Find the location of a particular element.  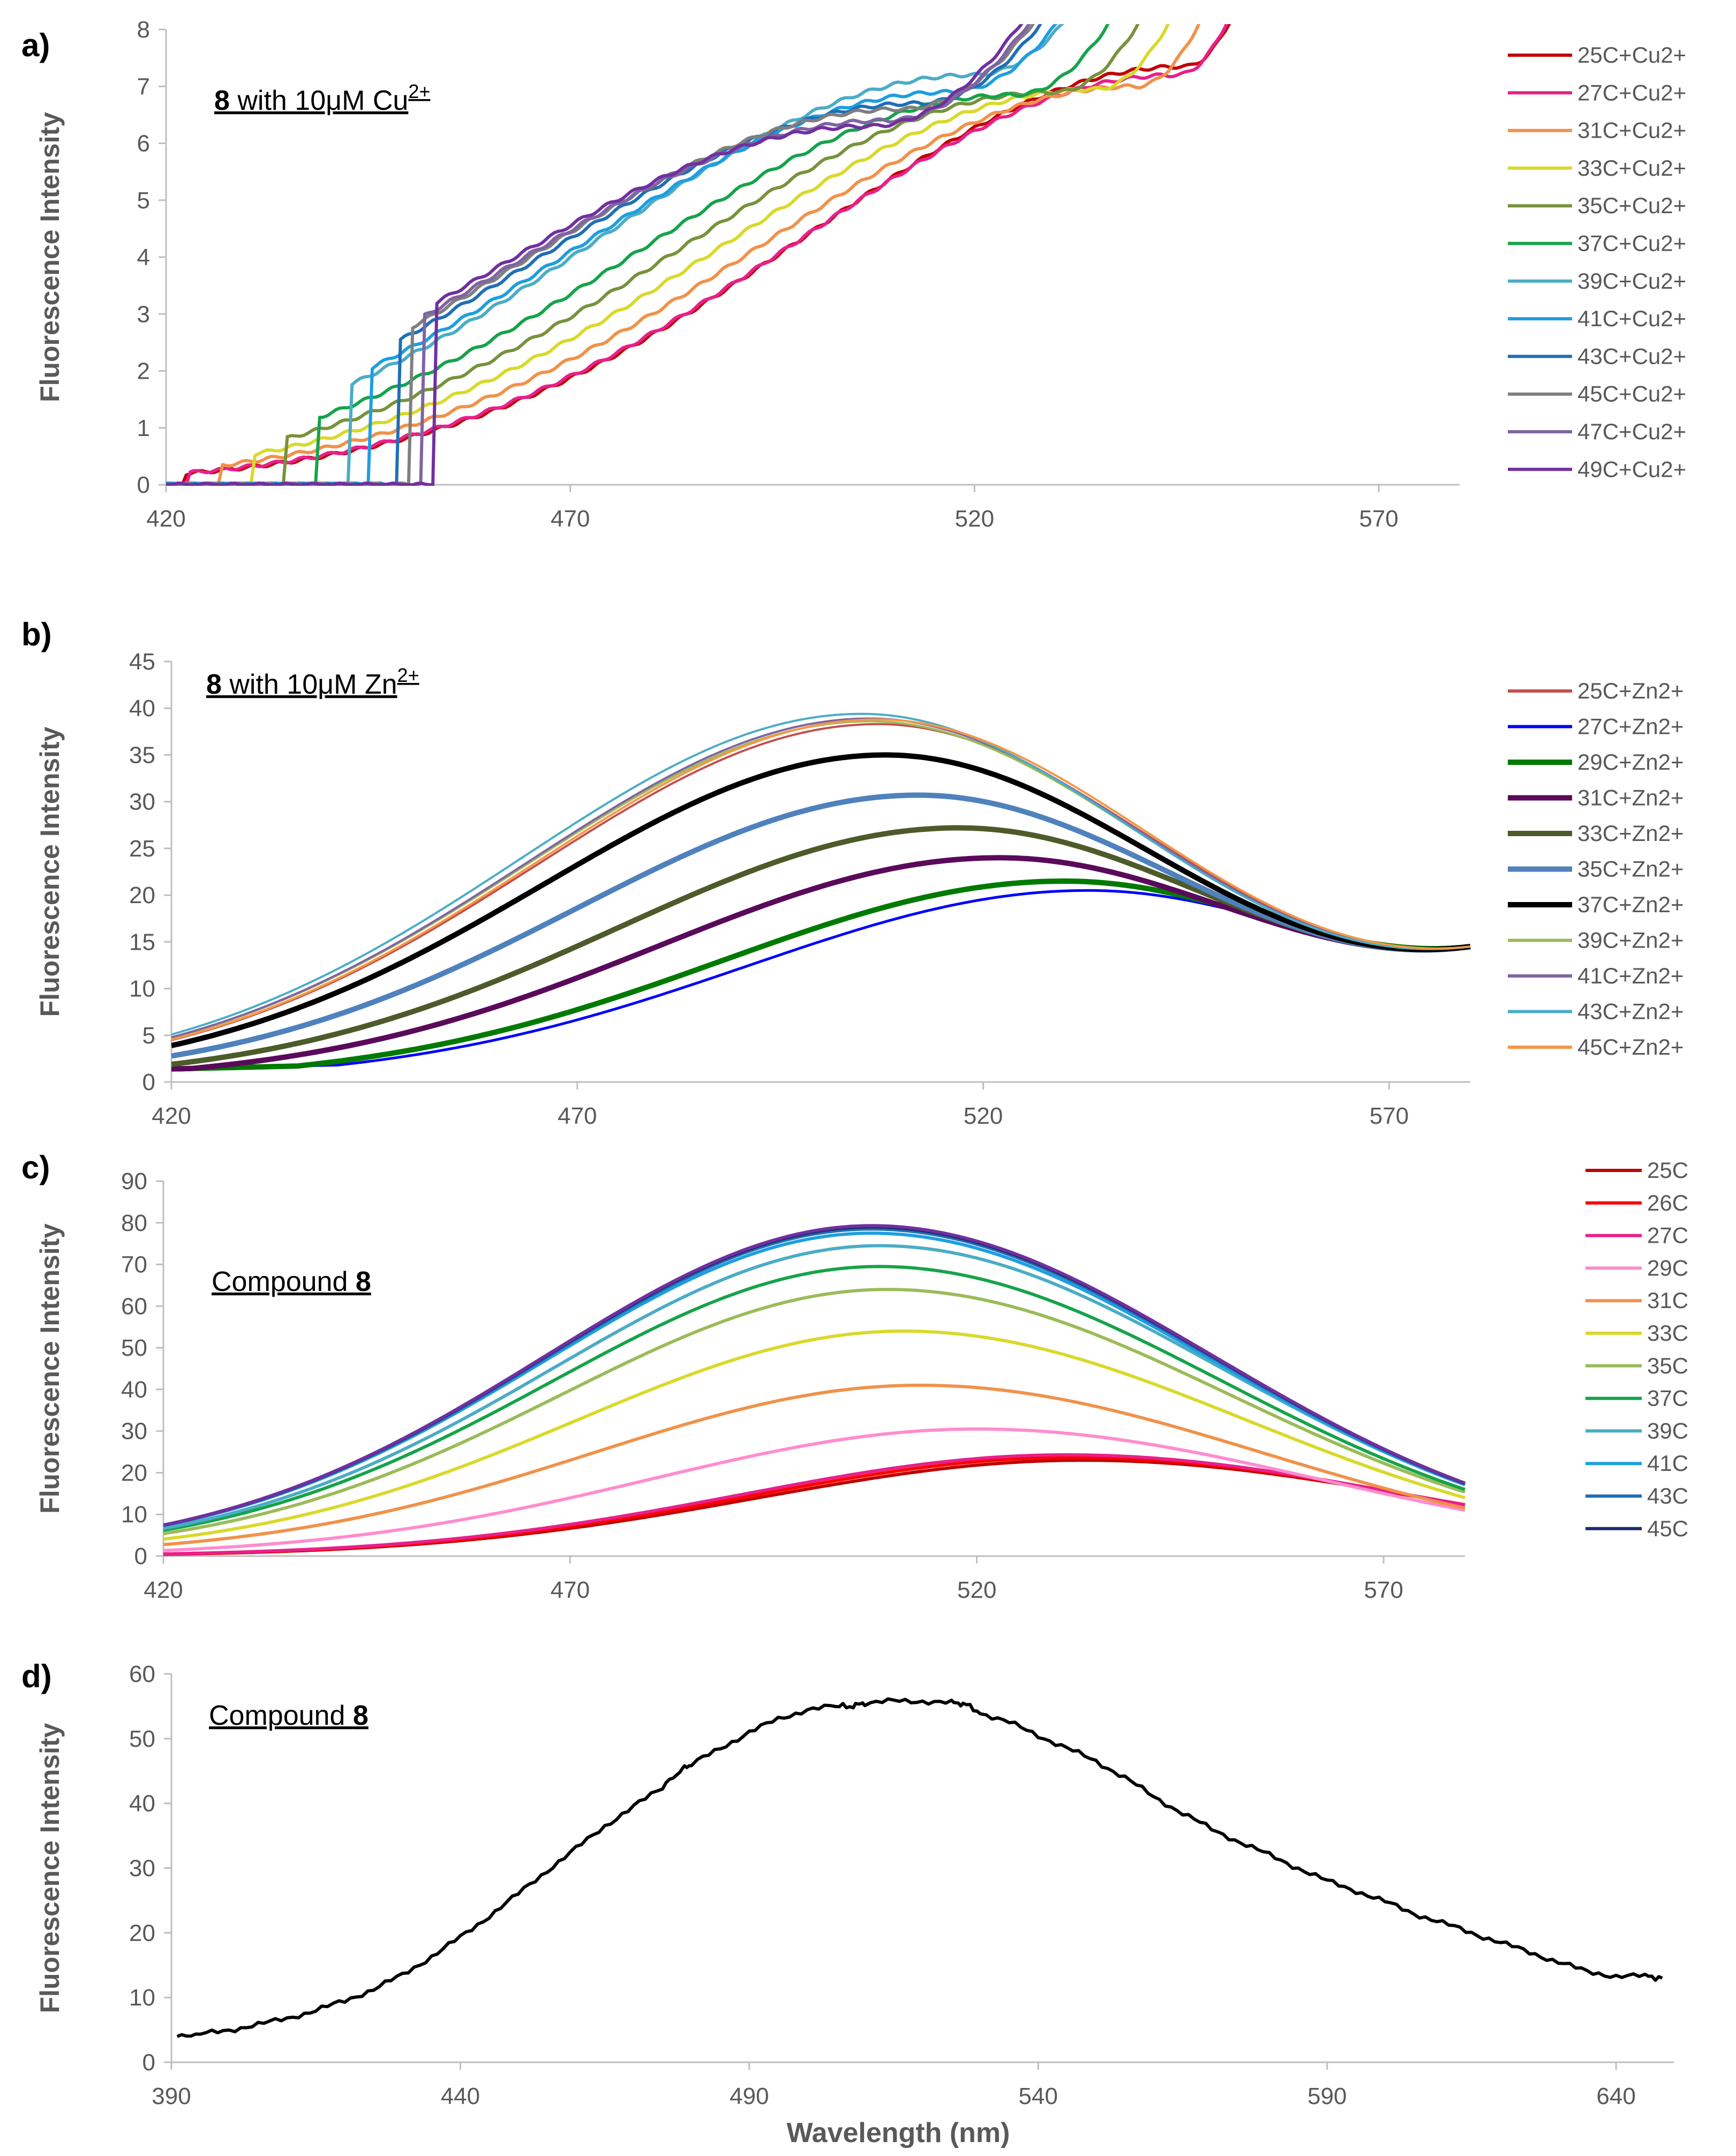

series-line-33c-cu2- is located at coordinates (668, 255).